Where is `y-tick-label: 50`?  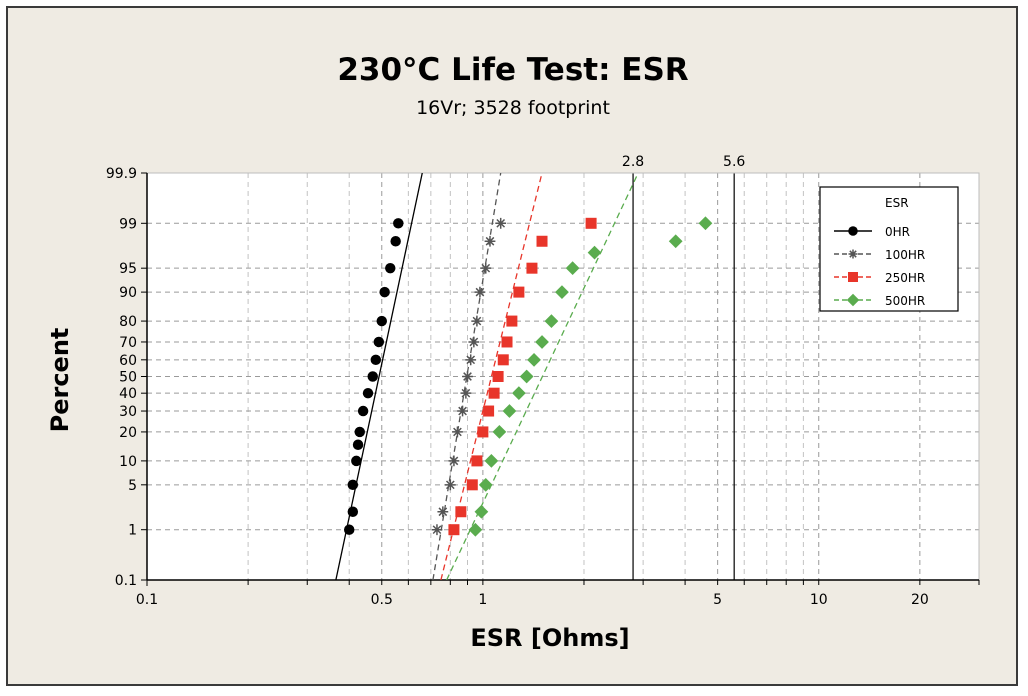 y-tick-label: 50 is located at coordinates (128, 378).